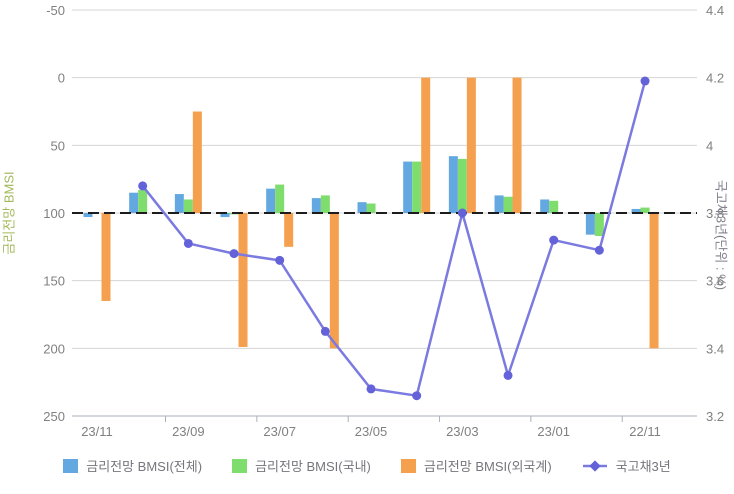 The image size is (734, 494). Describe the element at coordinates (9, 213) in the screenshot. I see `left-axis-title: 금리전망 BMSI` at that location.